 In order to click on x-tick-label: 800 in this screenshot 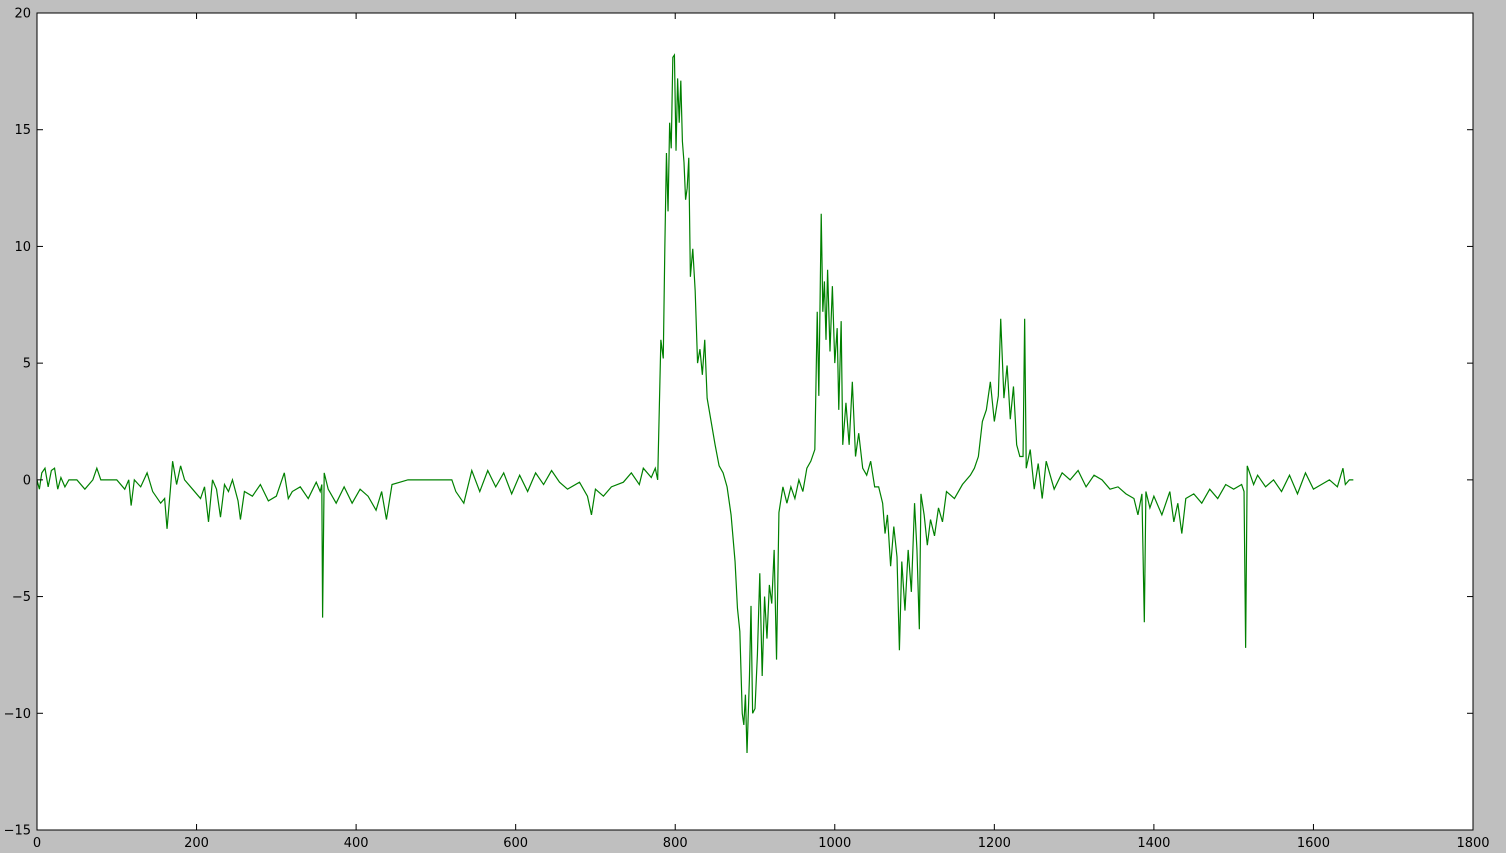, I will do `click(675, 843)`.